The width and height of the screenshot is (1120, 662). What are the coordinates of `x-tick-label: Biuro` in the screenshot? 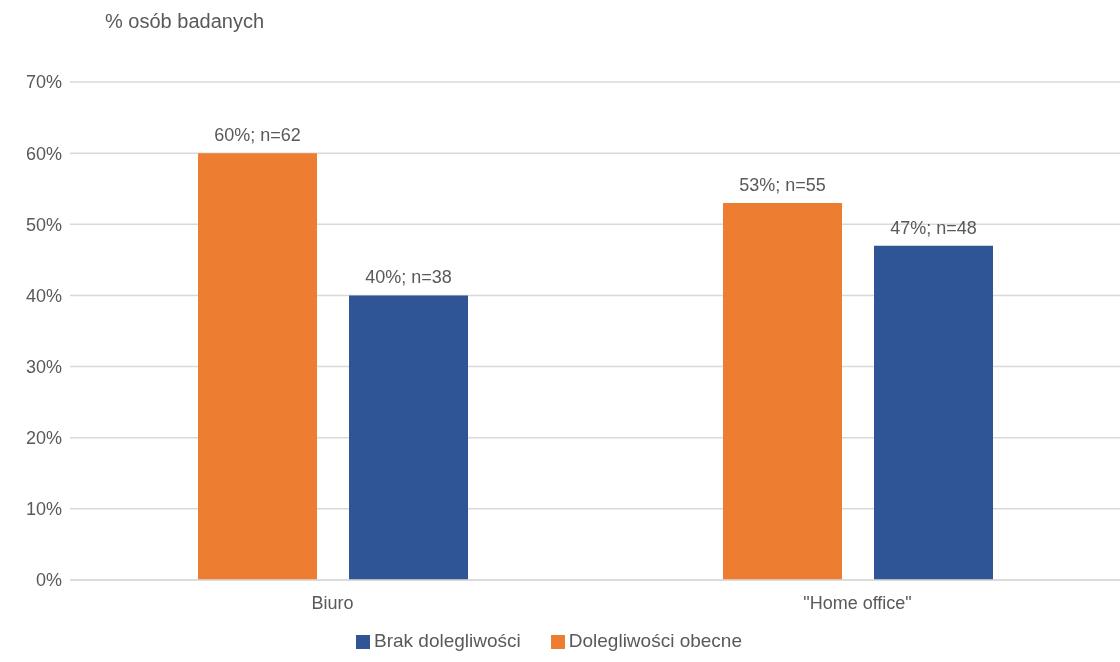 It's located at (332, 602).